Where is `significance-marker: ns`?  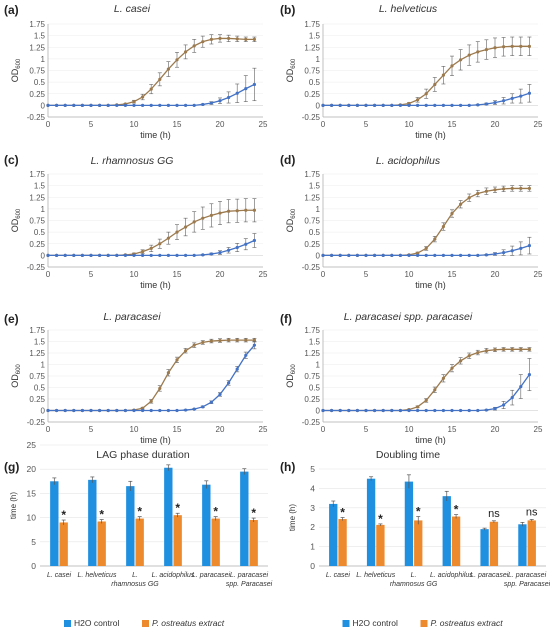 significance-marker: ns is located at coordinates (532, 512).